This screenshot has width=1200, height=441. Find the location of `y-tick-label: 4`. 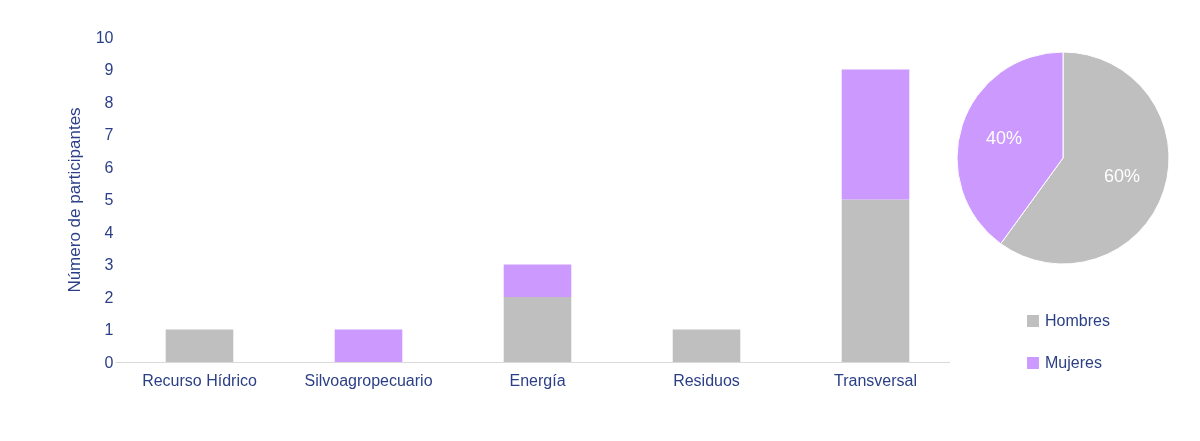

y-tick-label: 4 is located at coordinates (109, 232).